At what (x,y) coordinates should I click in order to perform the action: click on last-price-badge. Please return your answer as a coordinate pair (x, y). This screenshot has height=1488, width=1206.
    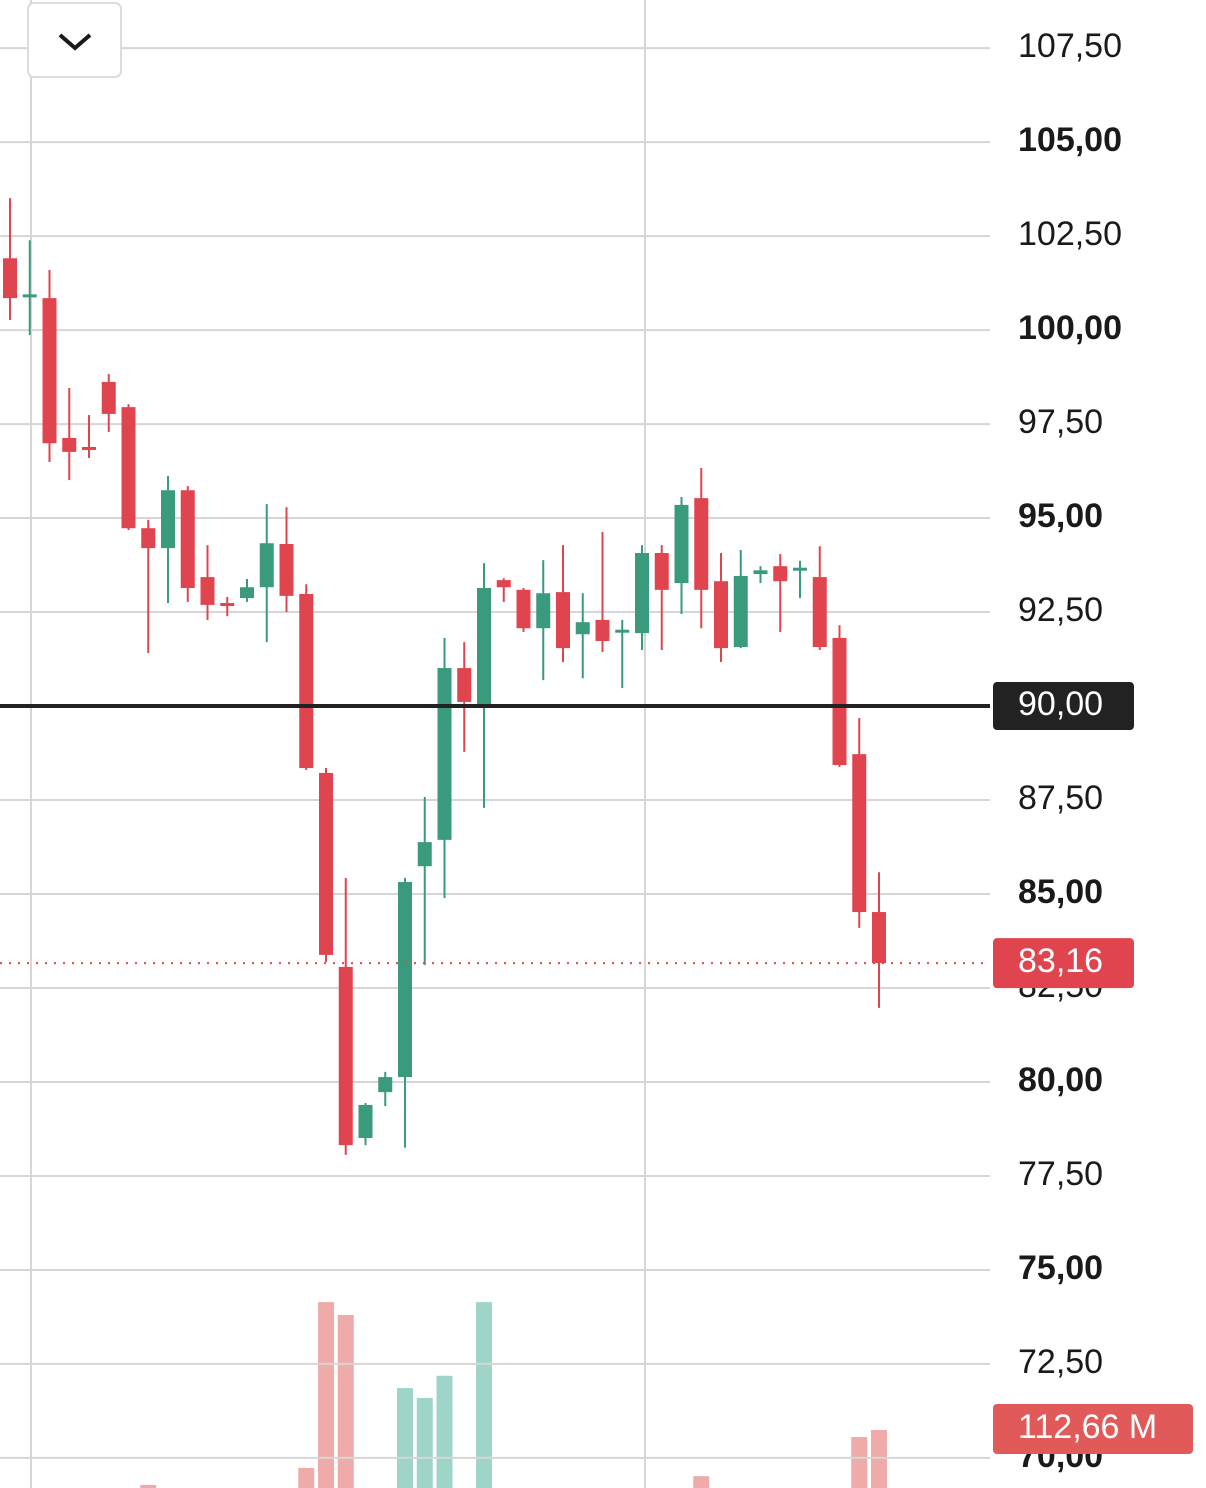
    Looking at the image, I should click on (1063, 963).